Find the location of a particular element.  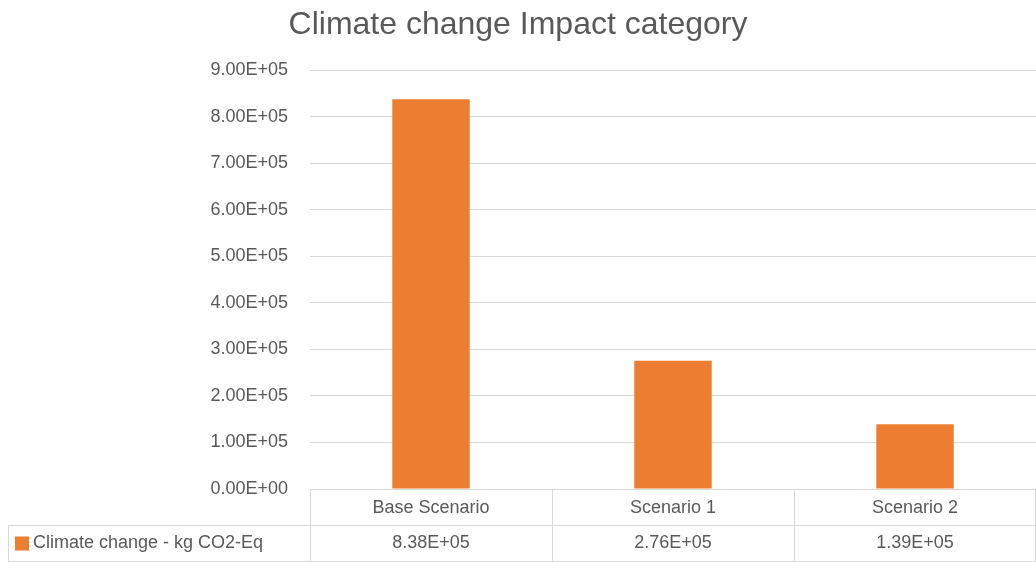

chart-title: Climate change Impact category is located at coordinates (518, 23).